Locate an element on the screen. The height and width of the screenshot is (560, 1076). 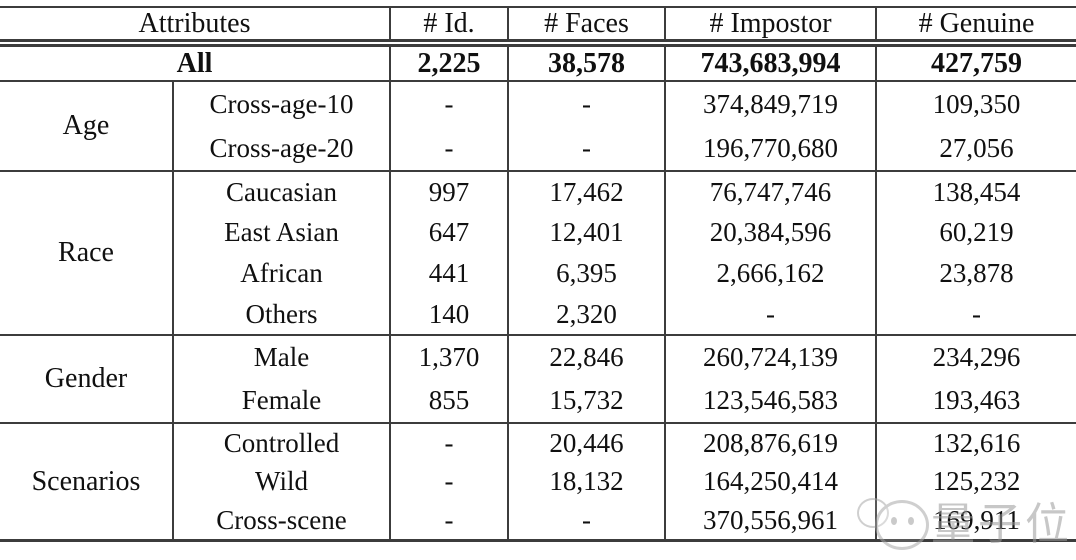
cell-id: 1,370 is located at coordinates (449, 357).